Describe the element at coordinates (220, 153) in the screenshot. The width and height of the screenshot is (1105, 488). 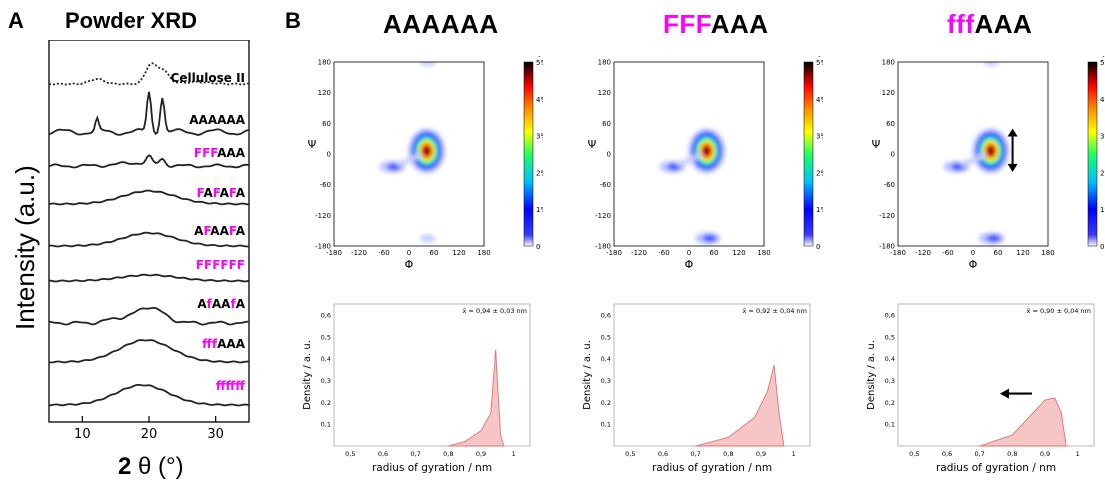
I see `xrd-trace-label: FFFAAA` at that location.